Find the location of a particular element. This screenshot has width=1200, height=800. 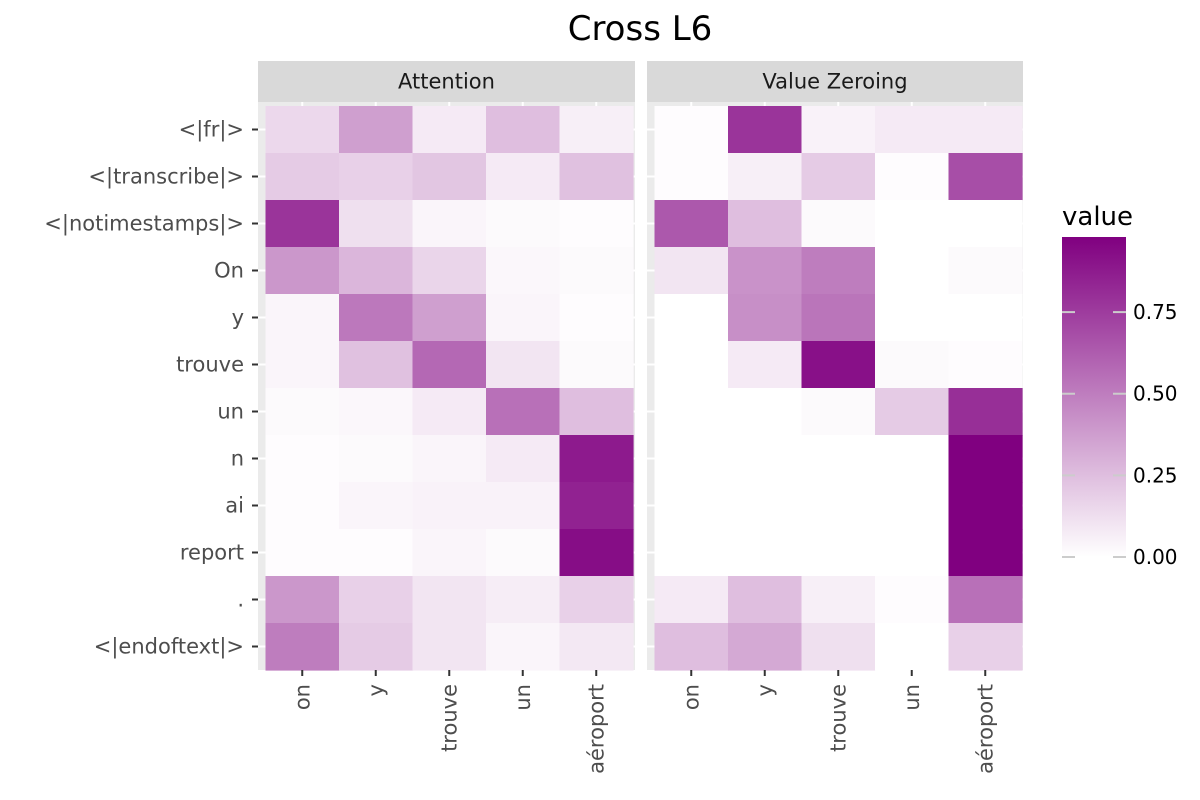

legend-title: value is located at coordinates (1097, 217).